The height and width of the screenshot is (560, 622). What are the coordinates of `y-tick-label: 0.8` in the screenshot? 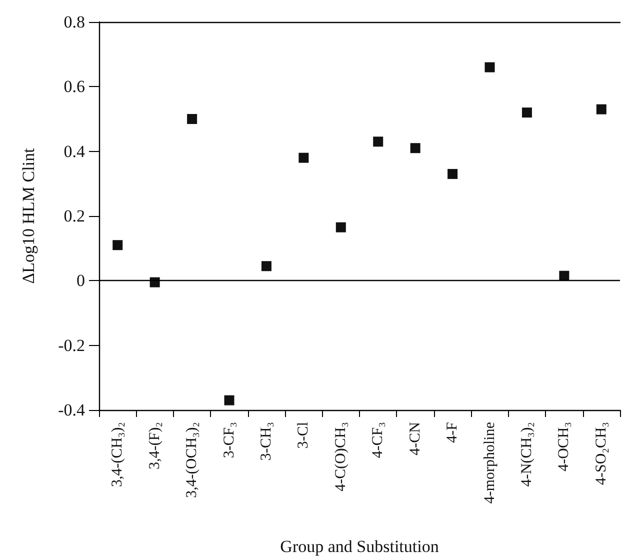 It's located at (74, 22).